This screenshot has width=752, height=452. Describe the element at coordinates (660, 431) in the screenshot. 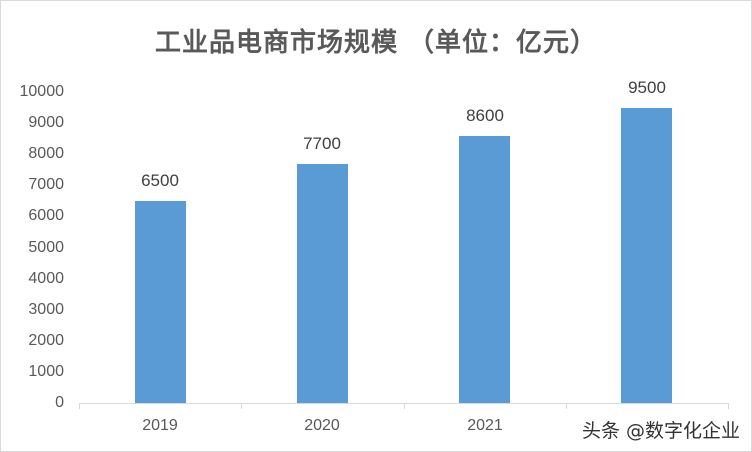

I see `watermark: 头条 @数字化企业` at that location.